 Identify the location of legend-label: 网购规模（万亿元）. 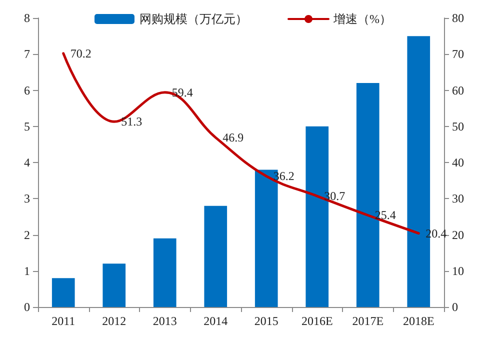
(194, 19).